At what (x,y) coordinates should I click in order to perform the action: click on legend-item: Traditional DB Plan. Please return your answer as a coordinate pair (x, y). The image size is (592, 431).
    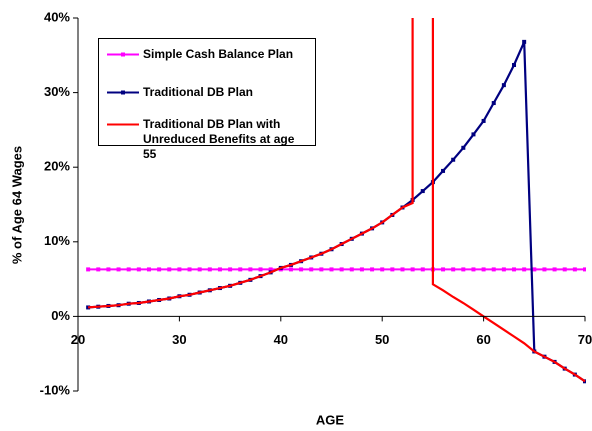
    Looking at the image, I should click on (205, 92).